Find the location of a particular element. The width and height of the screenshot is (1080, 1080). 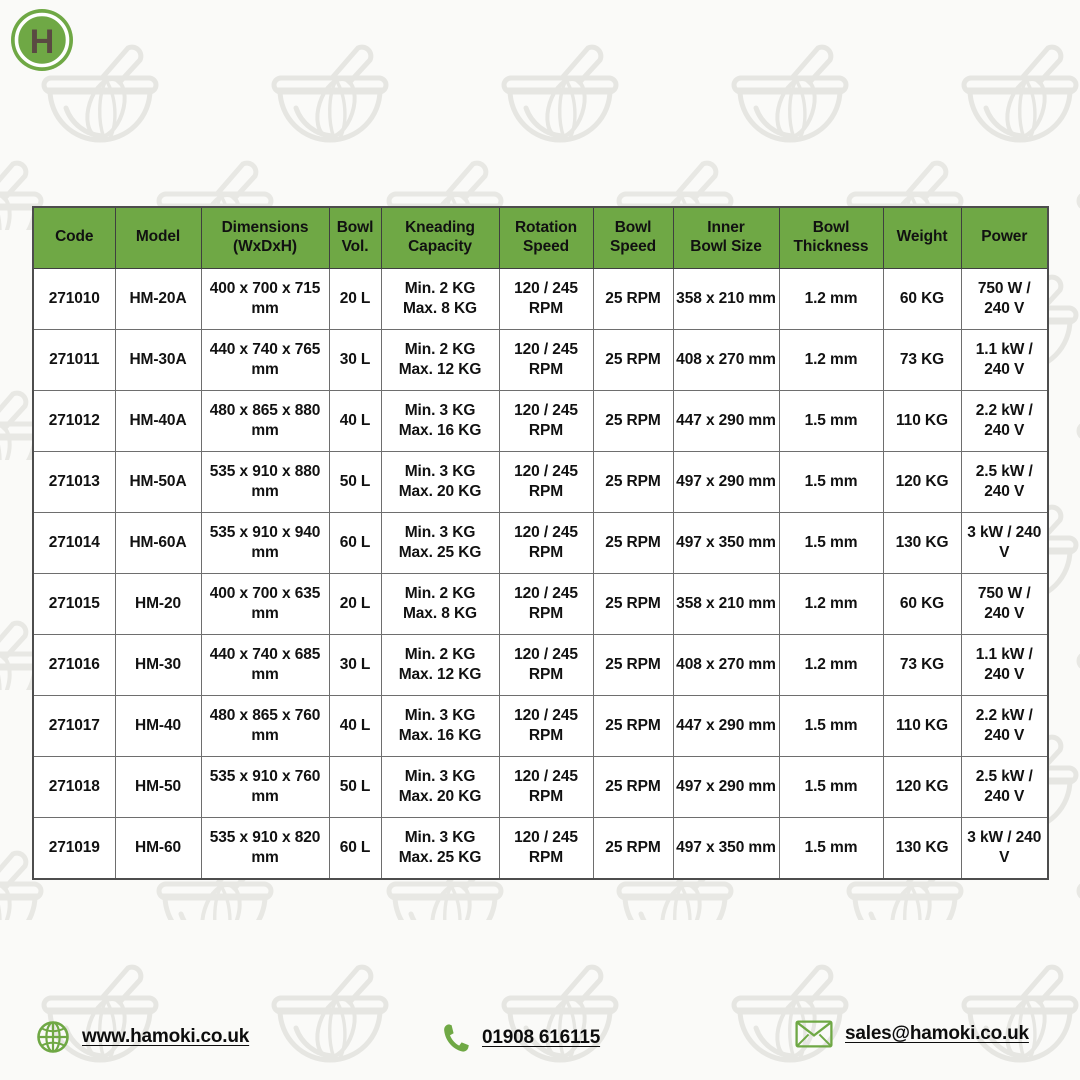

column-header-model: Model is located at coordinates (158, 237).